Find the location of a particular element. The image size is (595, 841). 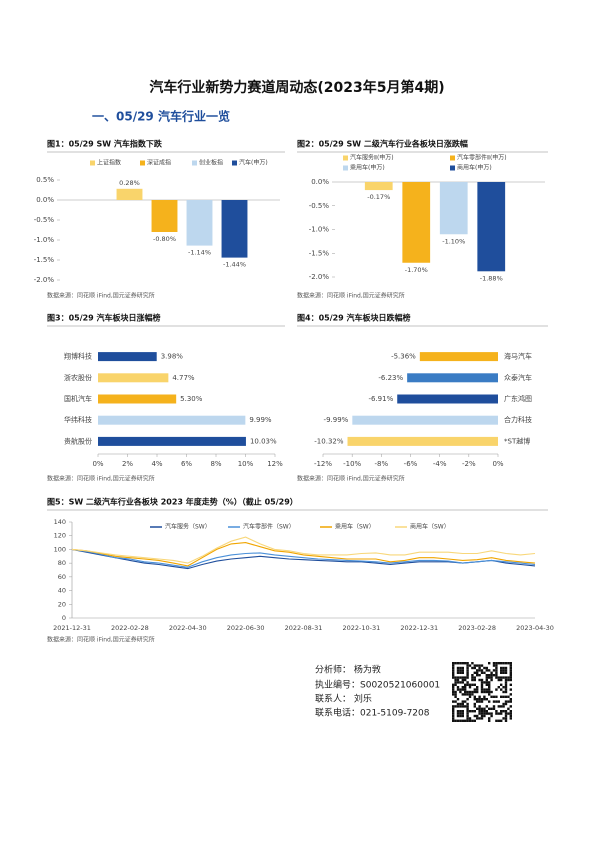

value-label: -9.99% is located at coordinates (336, 420).